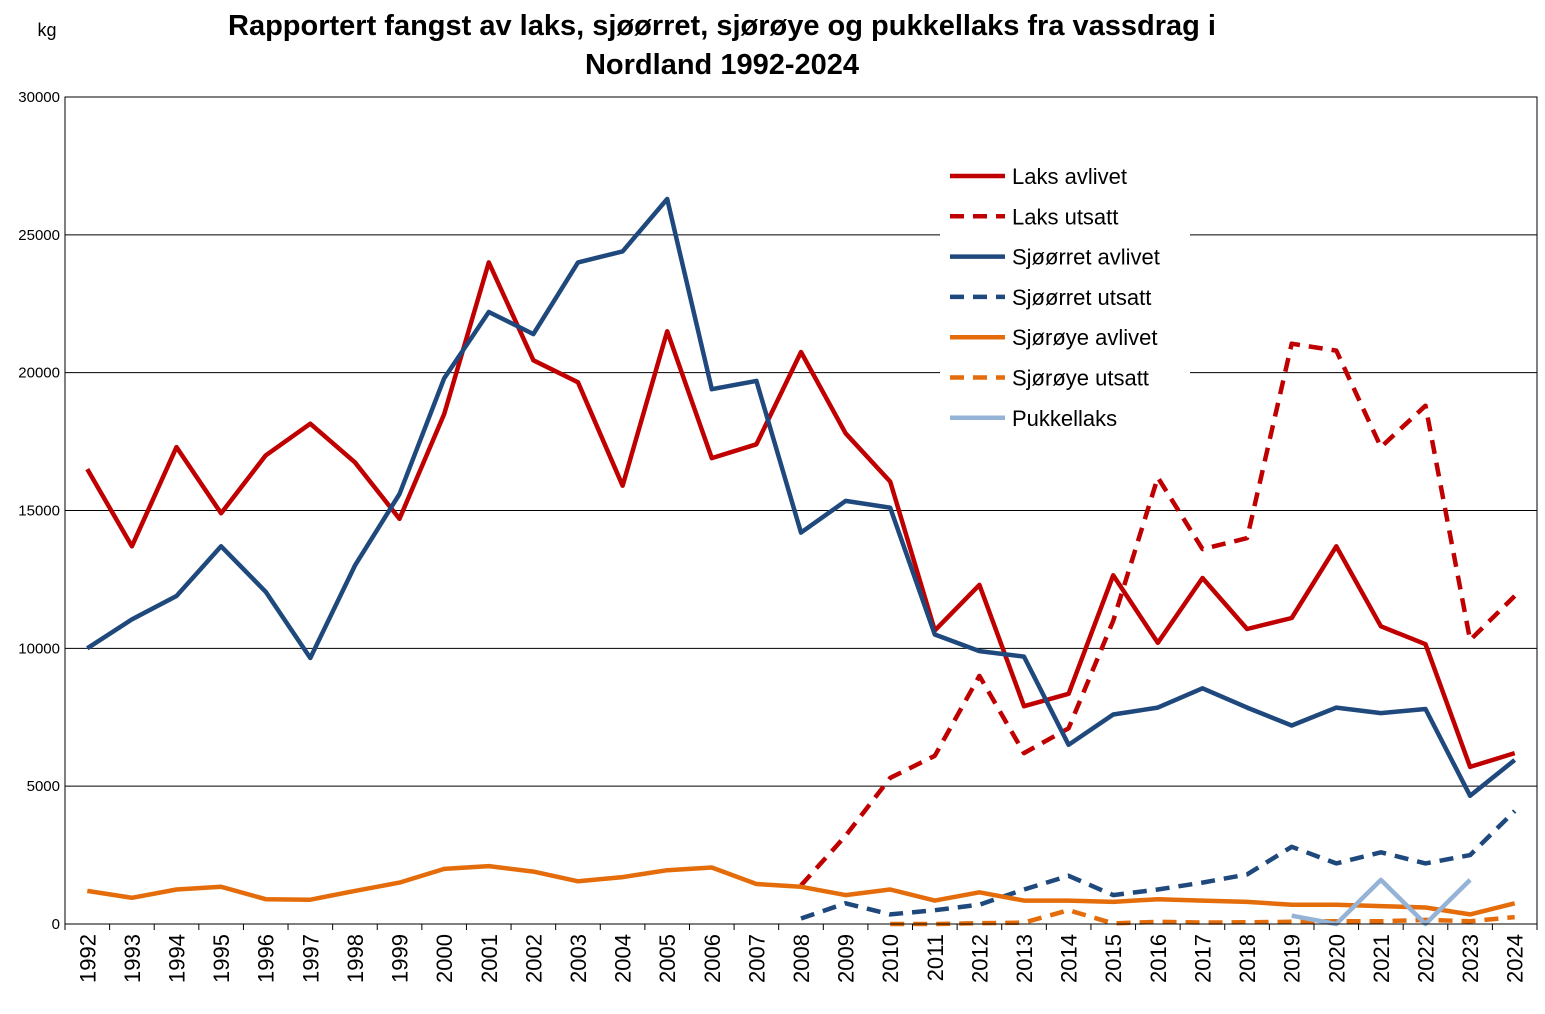  What do you see at coordinates (1069, 958) in the screenshot?
I see `x-tick-label: 2014` at bounding box center [1069, 958].